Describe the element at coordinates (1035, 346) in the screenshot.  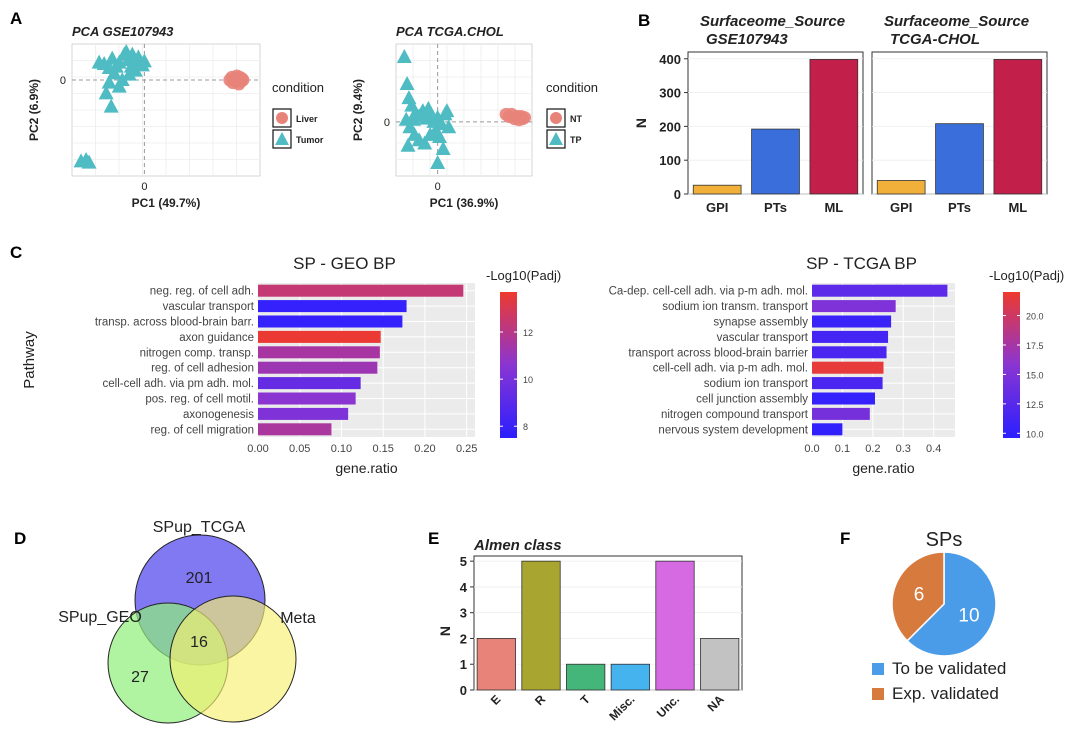
I see `colorbar-tick-label: 17.5` at that location.